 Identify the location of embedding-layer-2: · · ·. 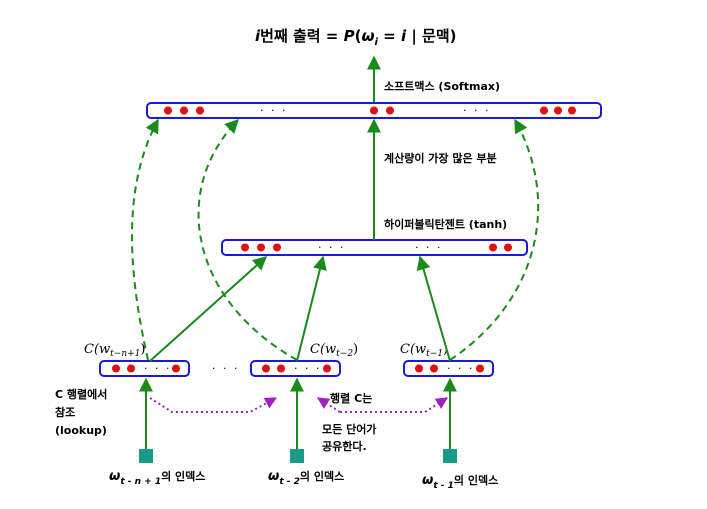
(295, 368).